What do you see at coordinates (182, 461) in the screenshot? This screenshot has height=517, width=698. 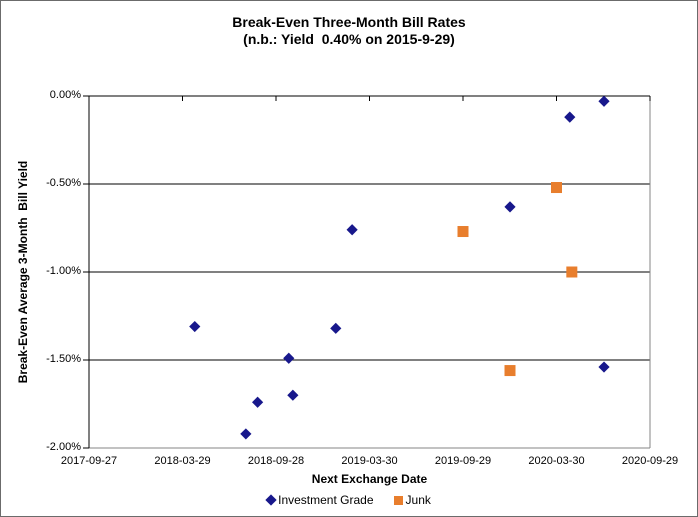 I see `x-tick-label: 2018-03-29` at bounding box center [182, 461].